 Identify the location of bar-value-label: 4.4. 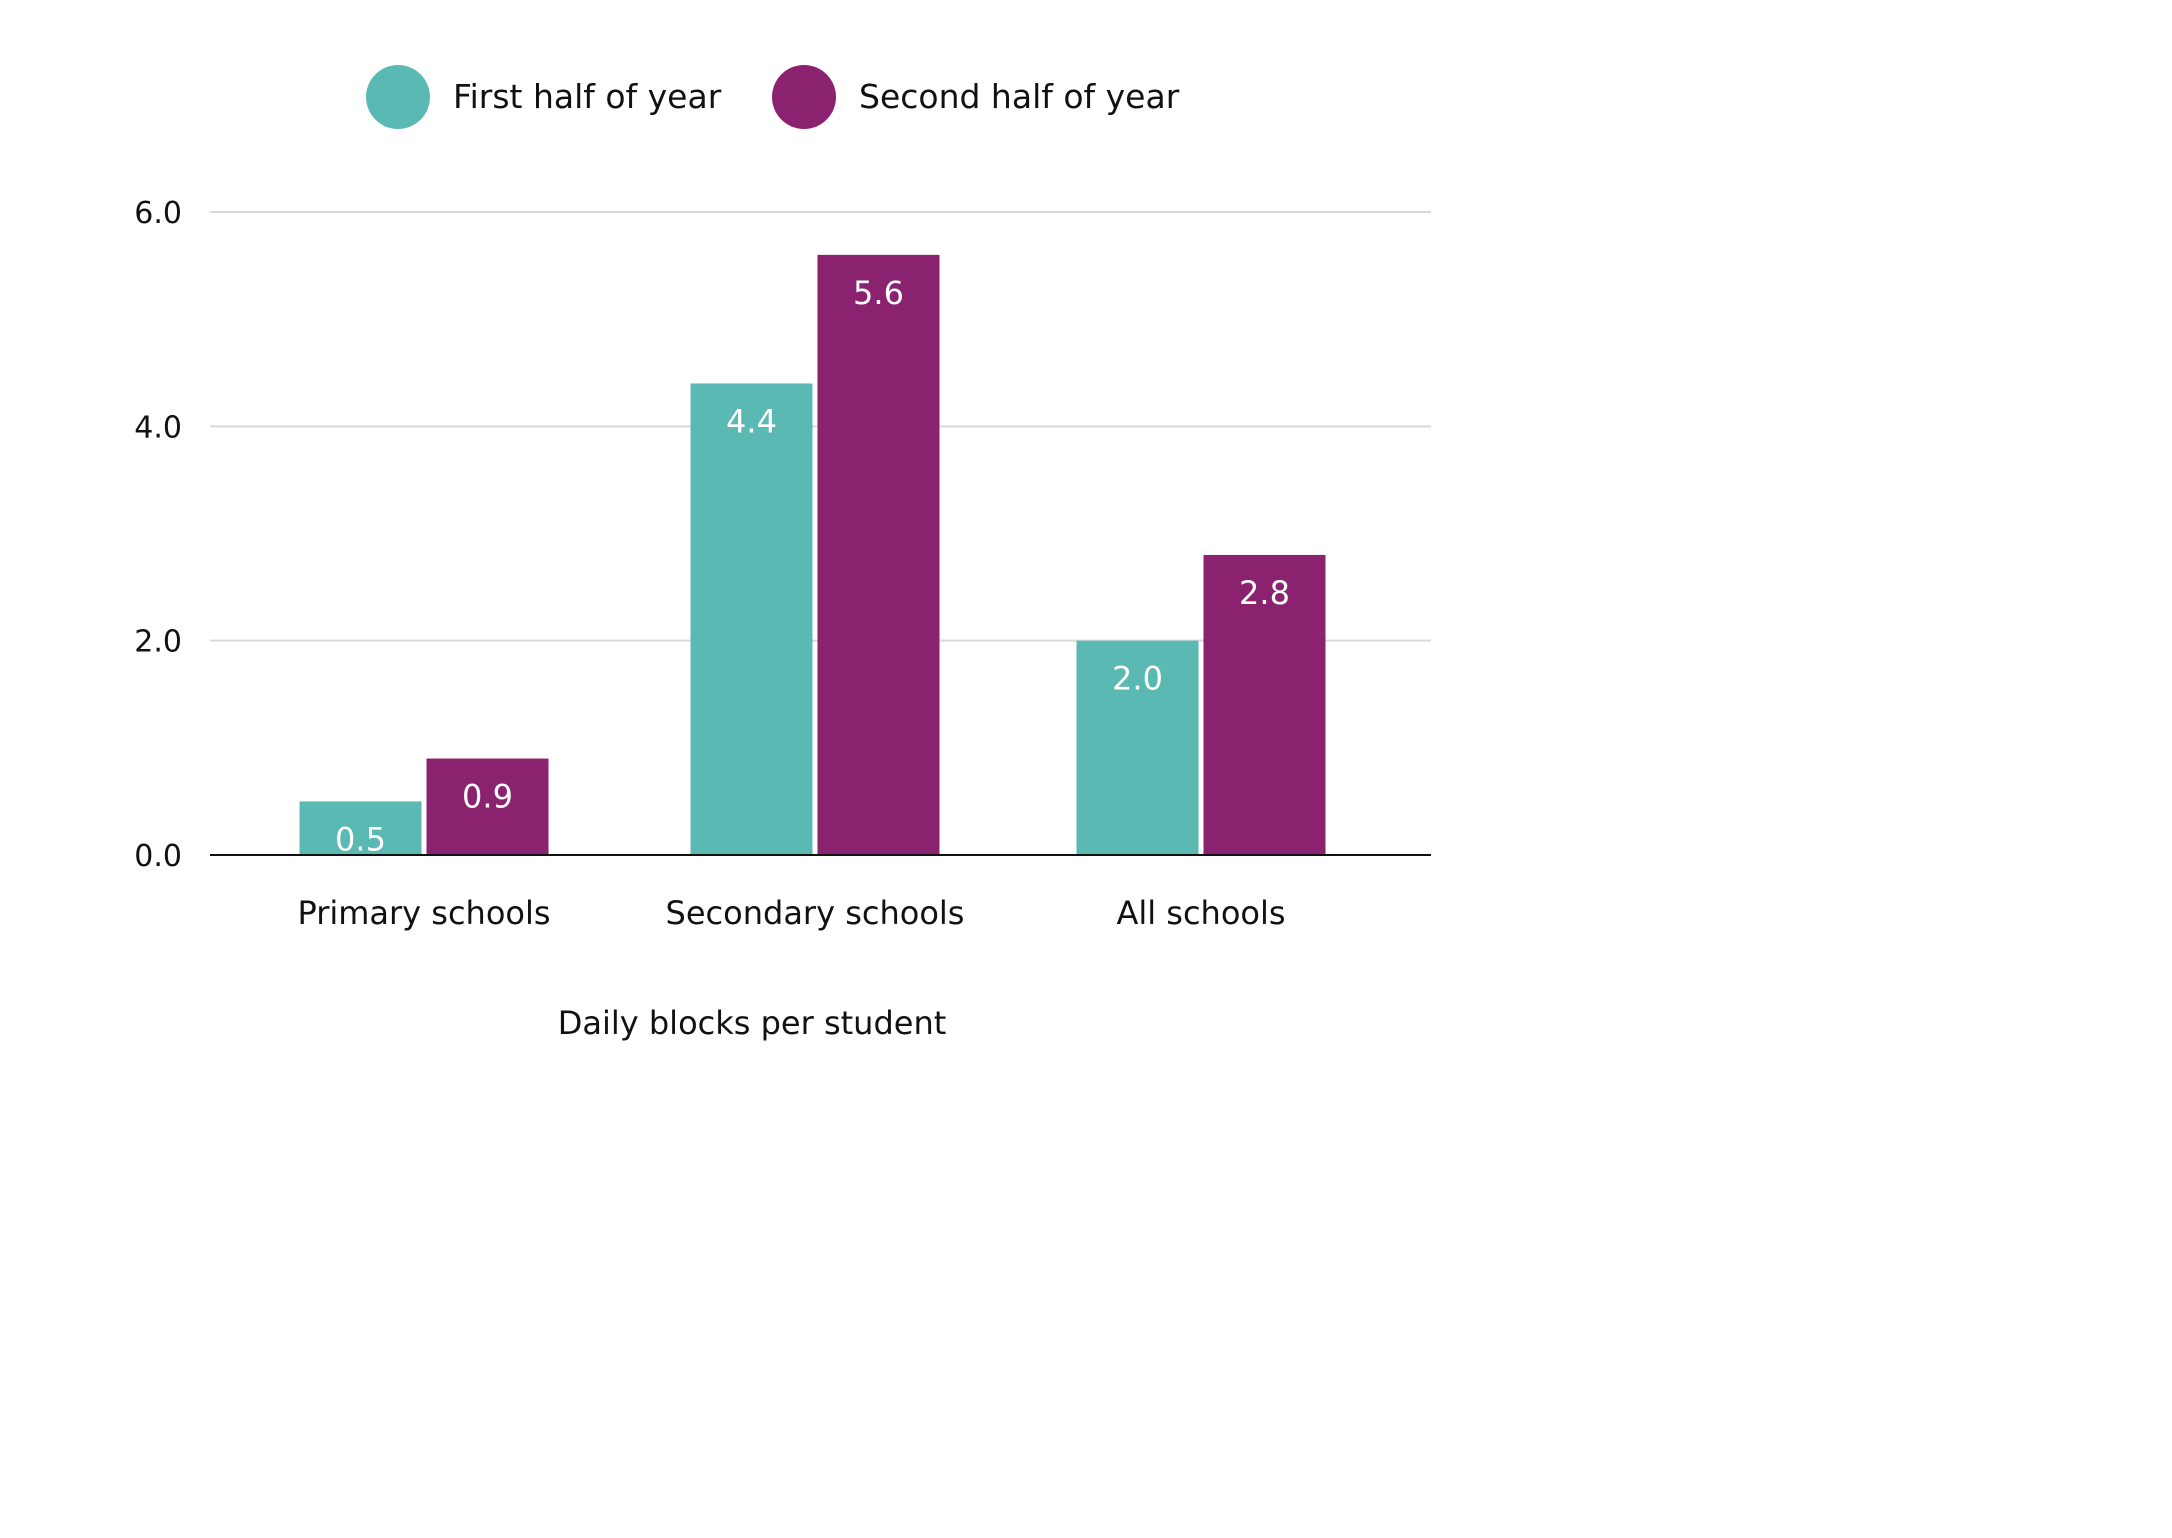
(751, 421).